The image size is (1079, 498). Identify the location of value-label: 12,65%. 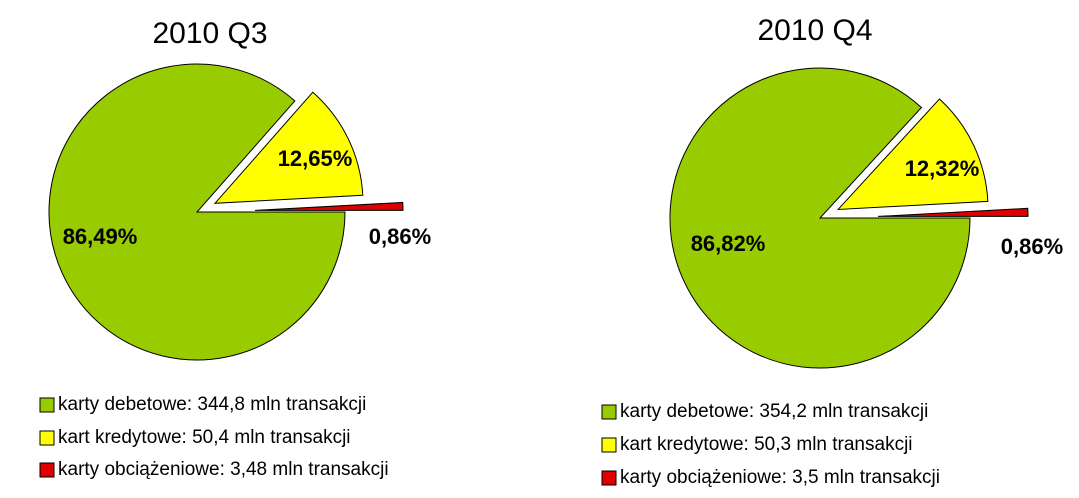
(315, 158).